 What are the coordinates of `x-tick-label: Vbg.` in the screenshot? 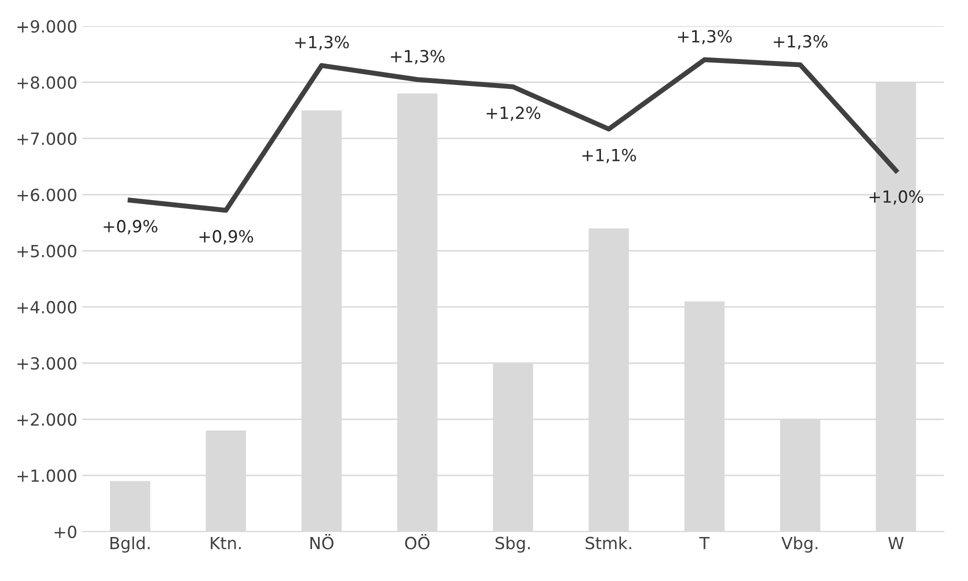 It's located at (799, 544).